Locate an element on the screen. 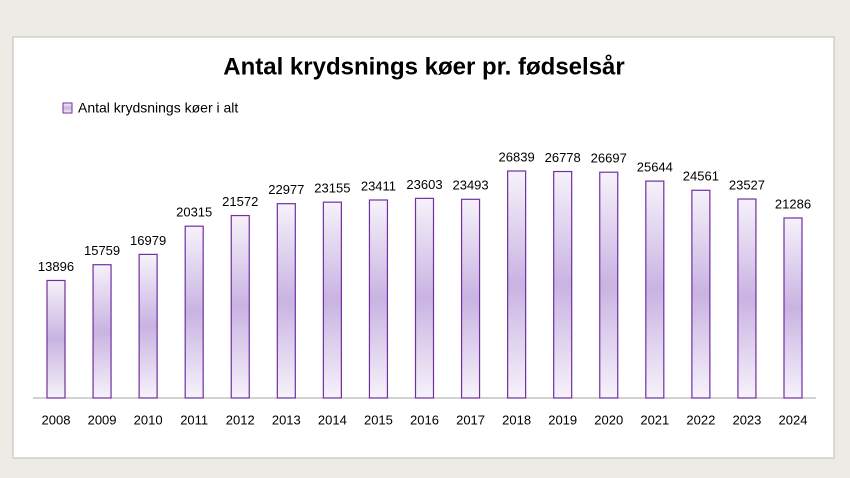  data-label: 26778 is located at coordinates (563, 157).